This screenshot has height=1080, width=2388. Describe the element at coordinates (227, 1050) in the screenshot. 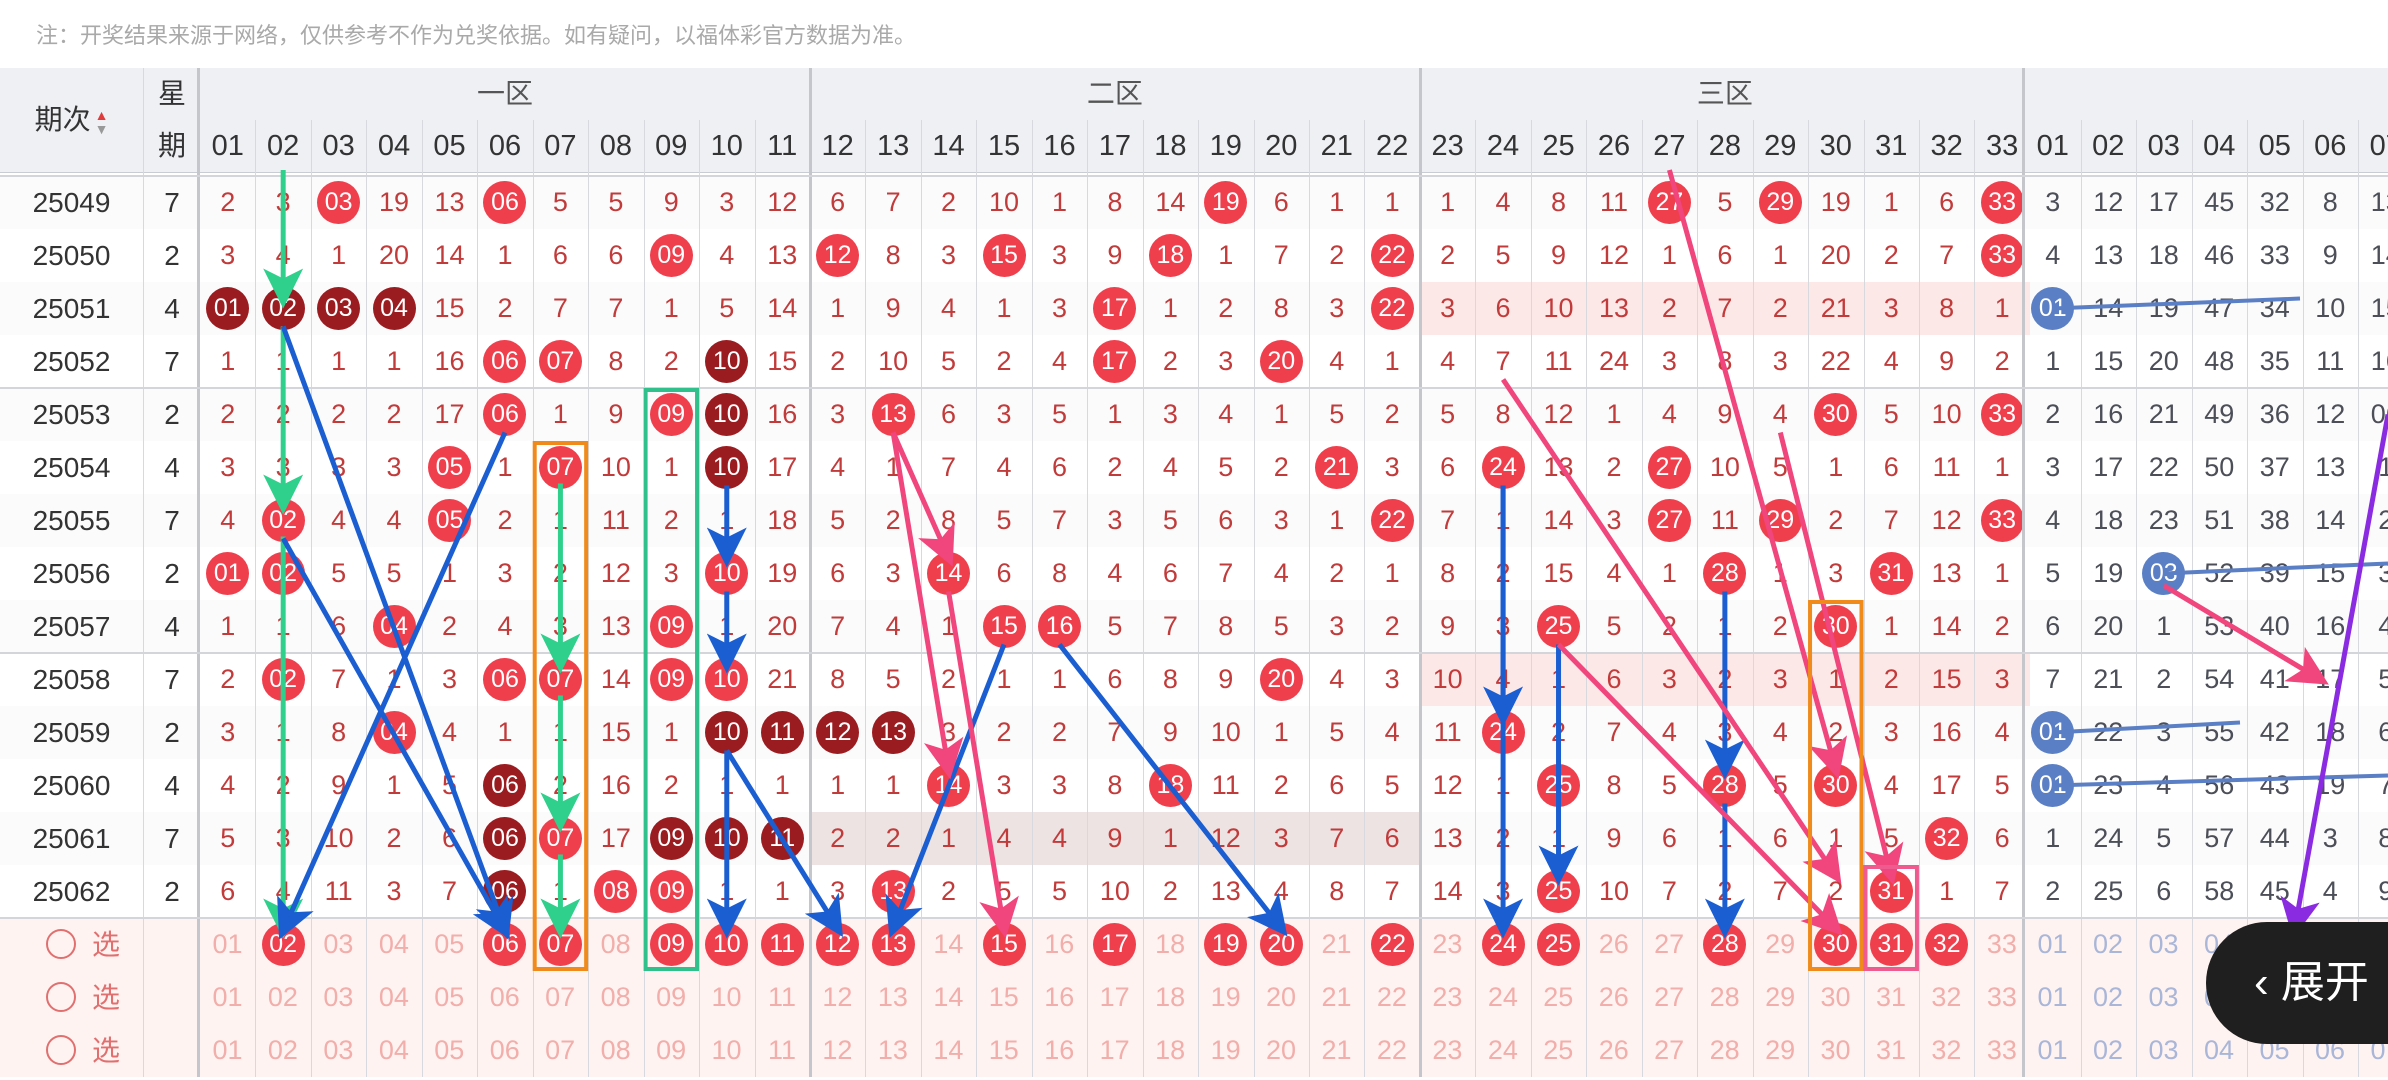

I see `pick-number: 01` at that location.